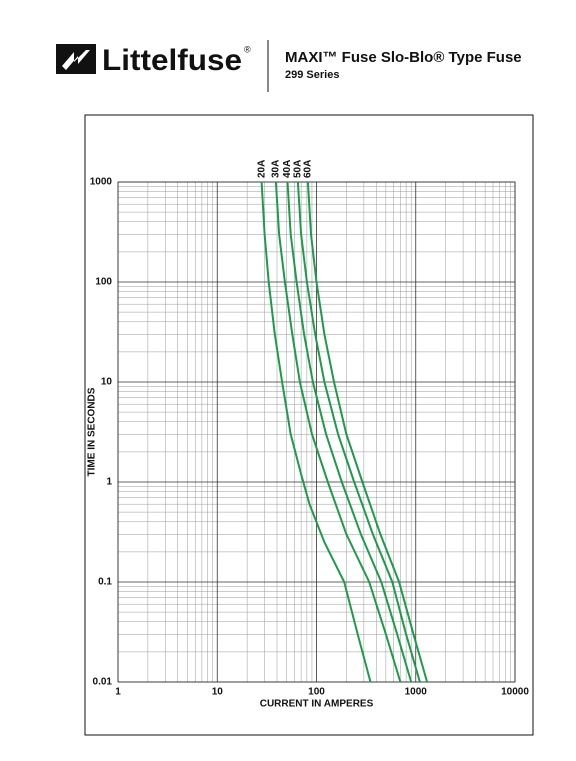  I want to click on y-tick-label: 1000, so click(101, 182).